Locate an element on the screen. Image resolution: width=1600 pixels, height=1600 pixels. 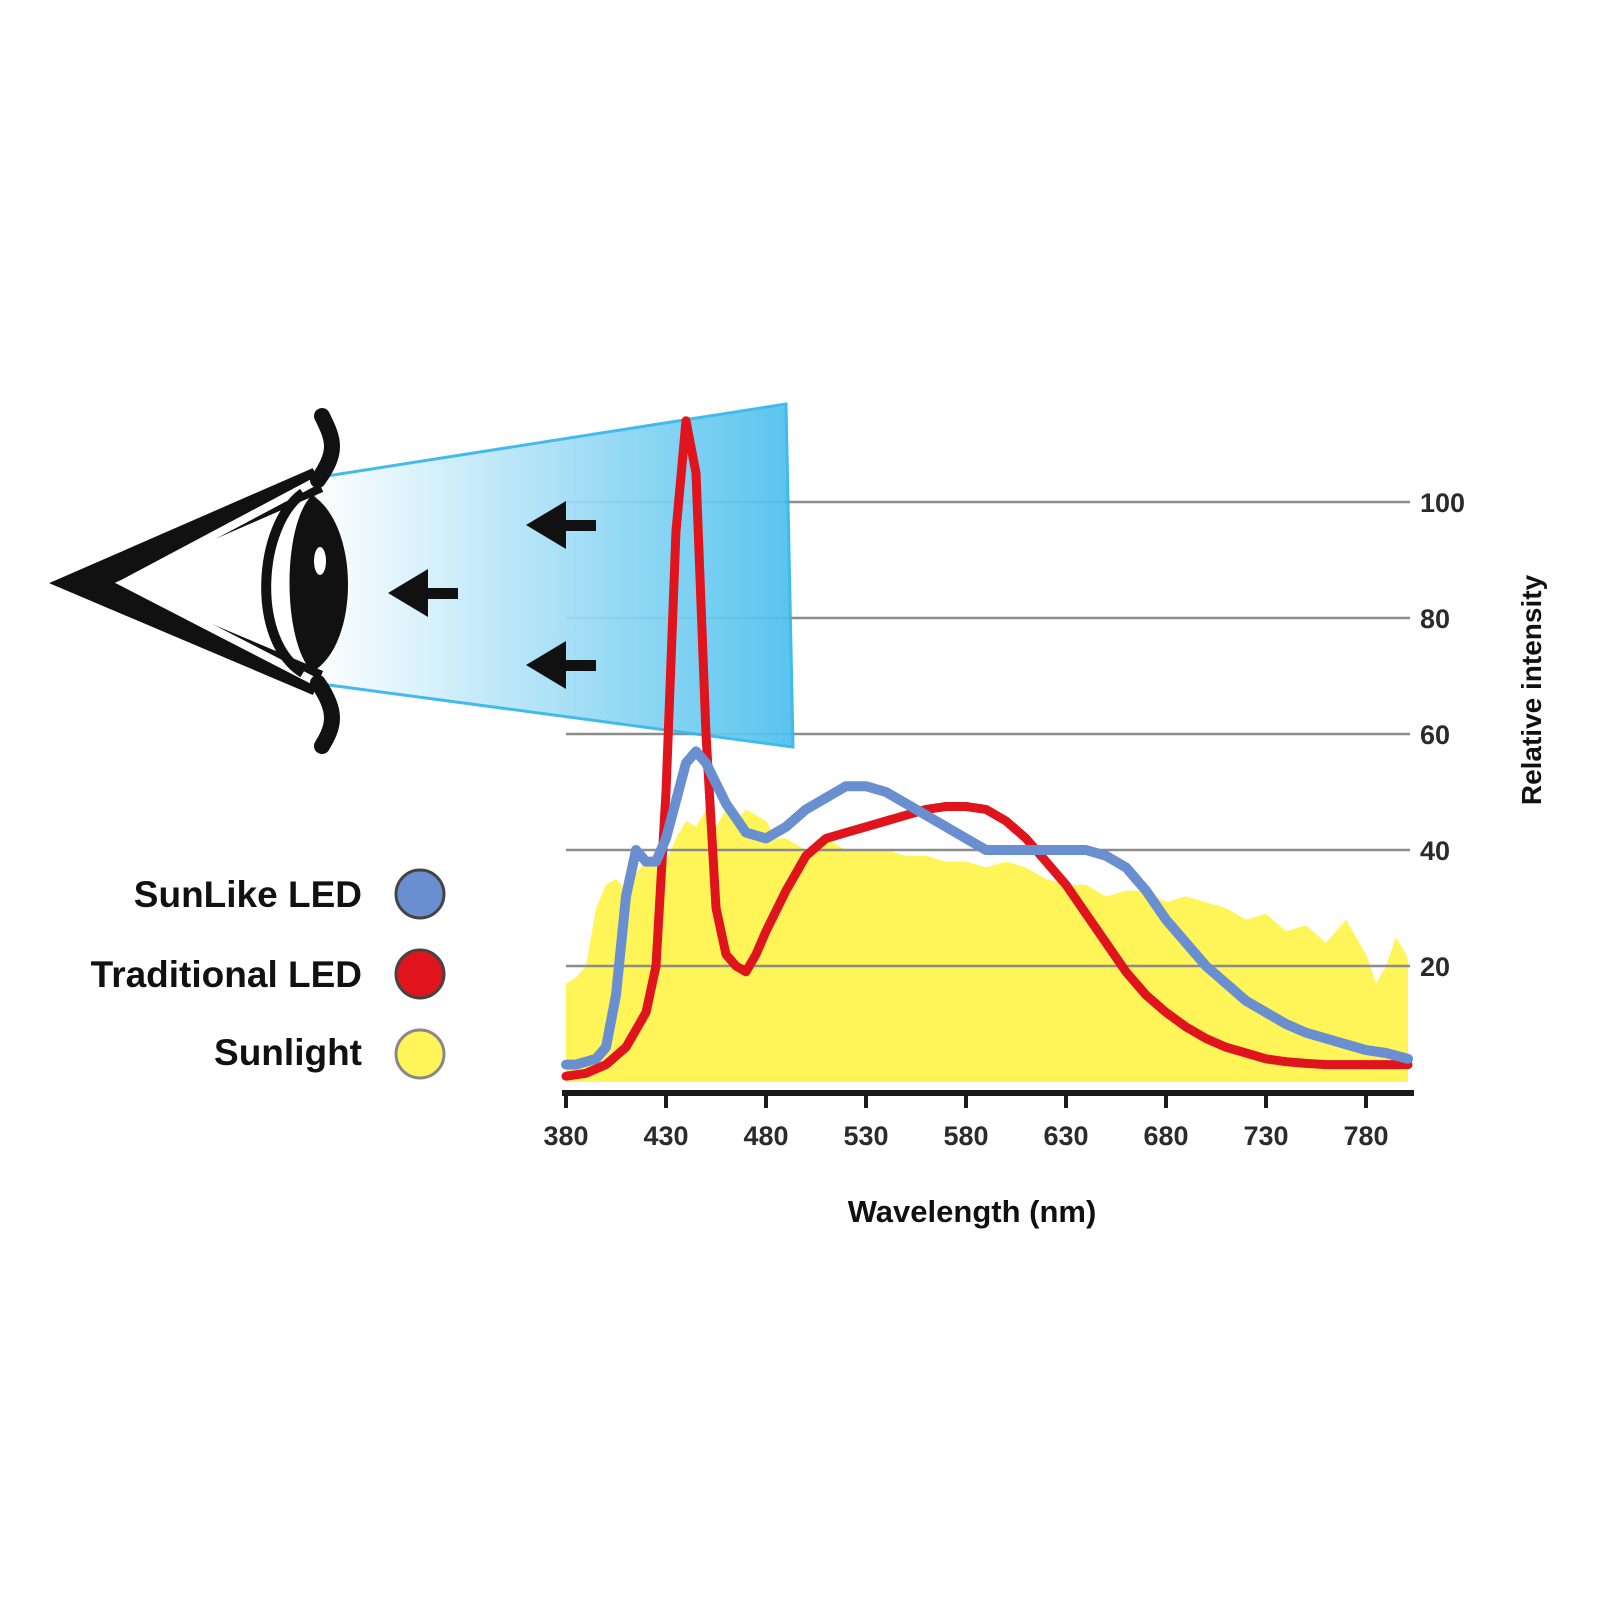
y-tick-label: 80 is located at coordinates (1435, 619).